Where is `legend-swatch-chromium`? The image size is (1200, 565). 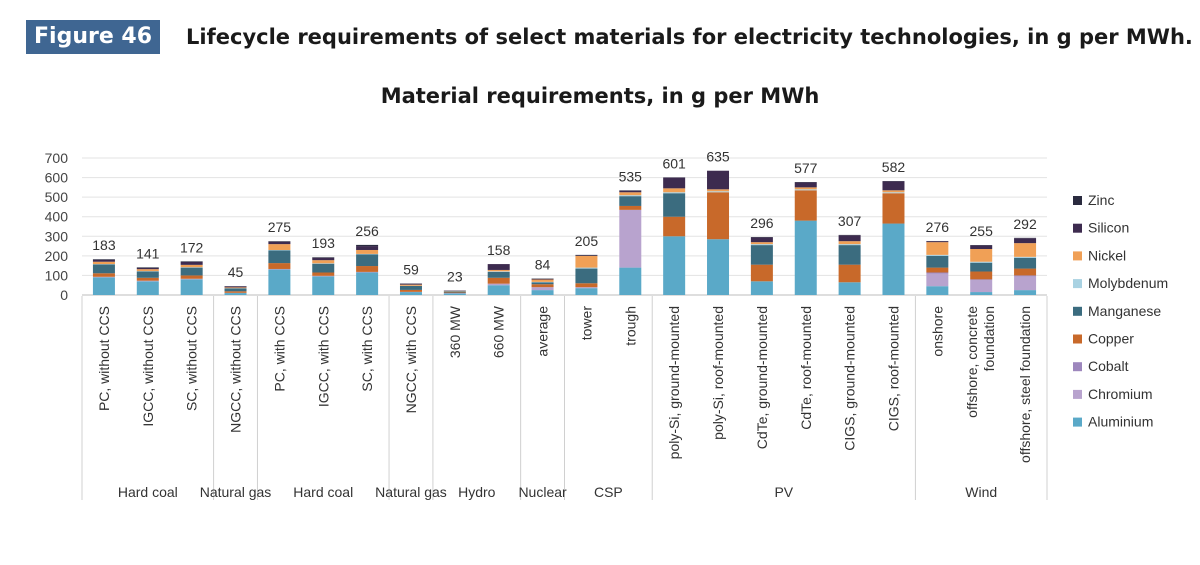 legend-swatch-chromium is located at coordinates (1077, 394).